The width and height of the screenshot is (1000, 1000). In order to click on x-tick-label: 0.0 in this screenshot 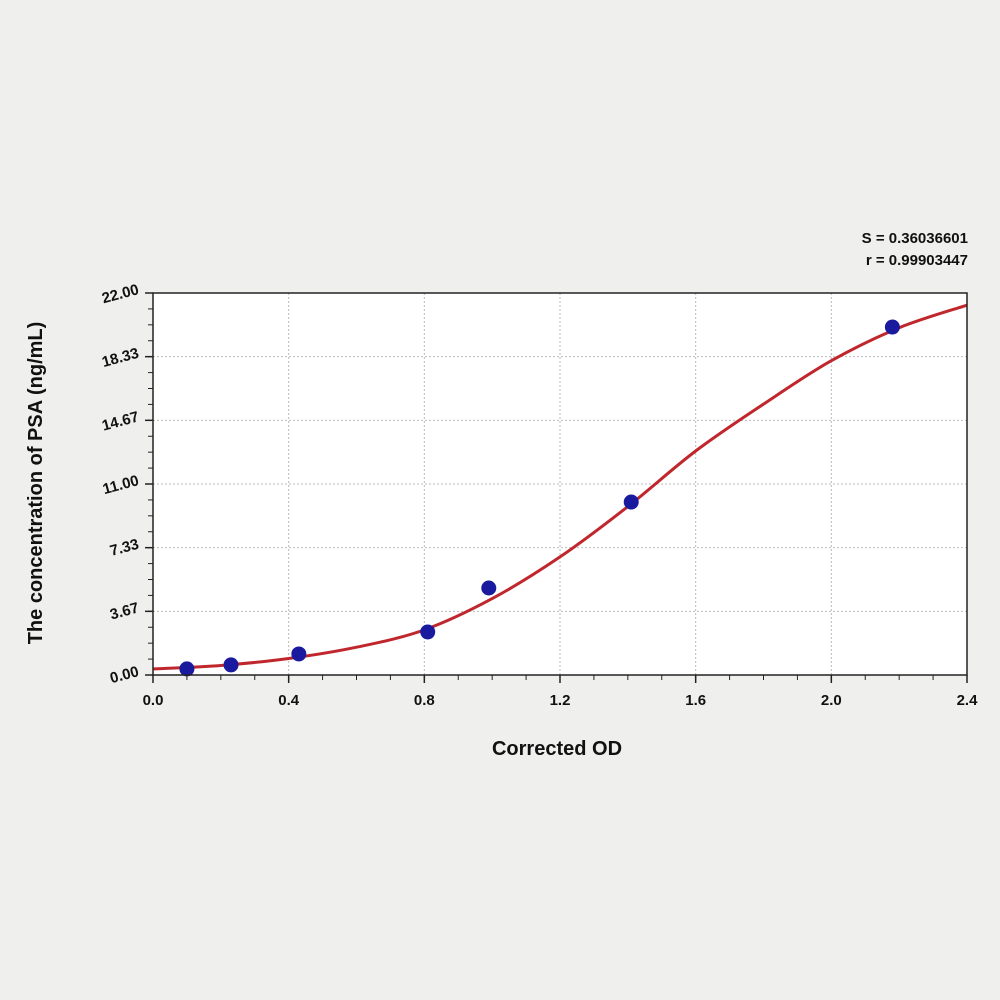, I will do `click(153, 700)`.